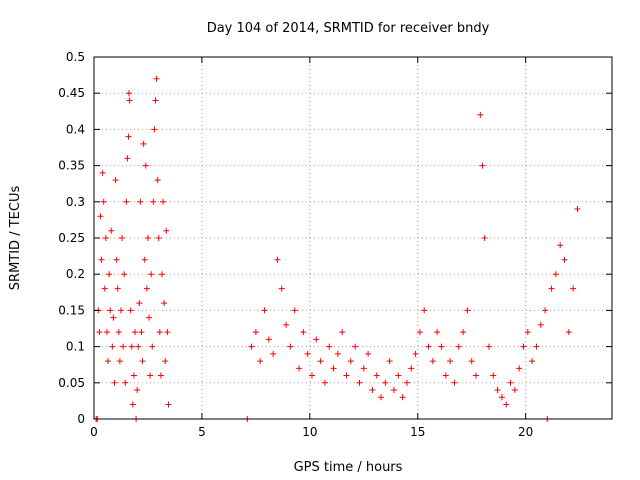 The image size is (640, 480). I want to click on y-tick-label: 0.5, so click(75, 57).